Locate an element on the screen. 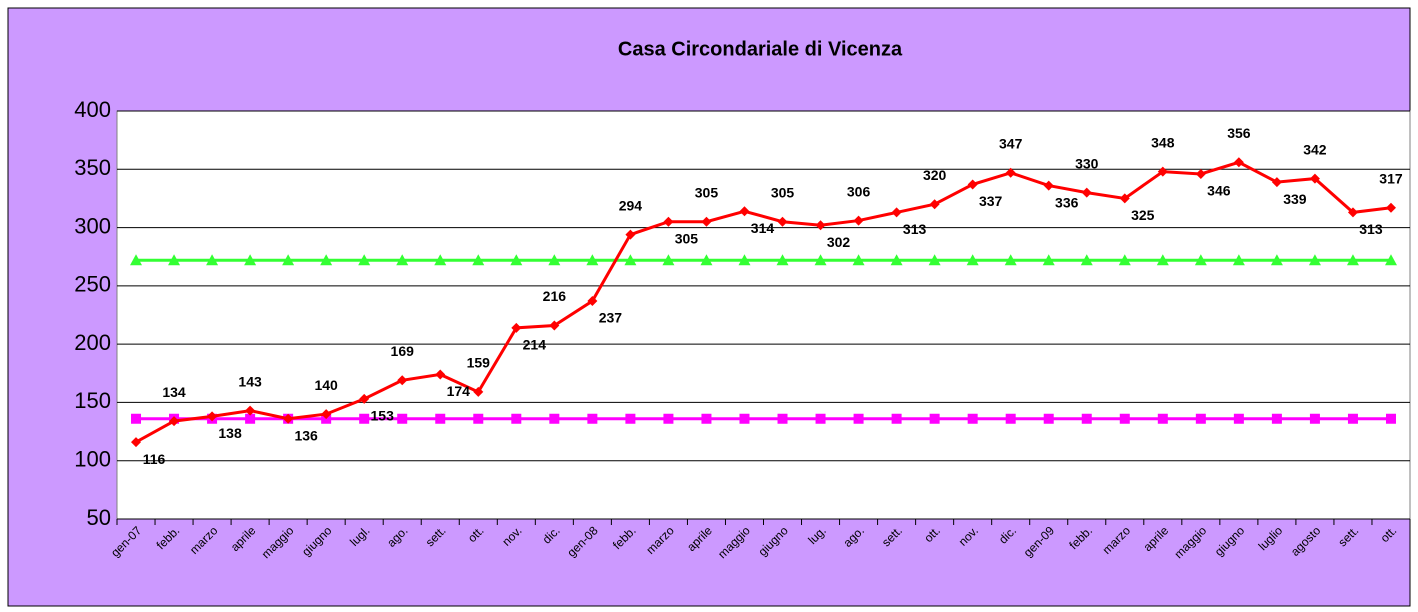 Image resolution: width=1418 pixels, height=612 pixels. data-label: 174 is located at coordinates (459, 391).